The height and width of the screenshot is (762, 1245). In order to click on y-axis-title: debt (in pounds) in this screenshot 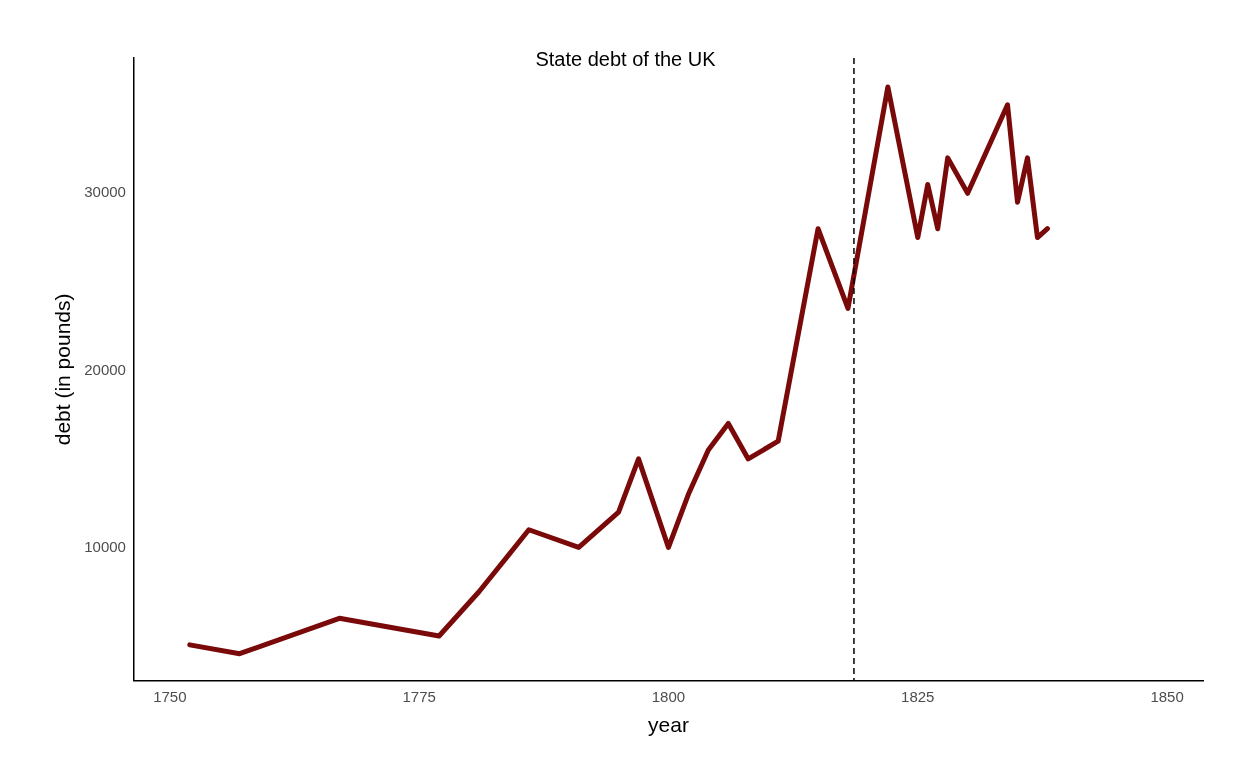, I will do `click(63, 369)`.